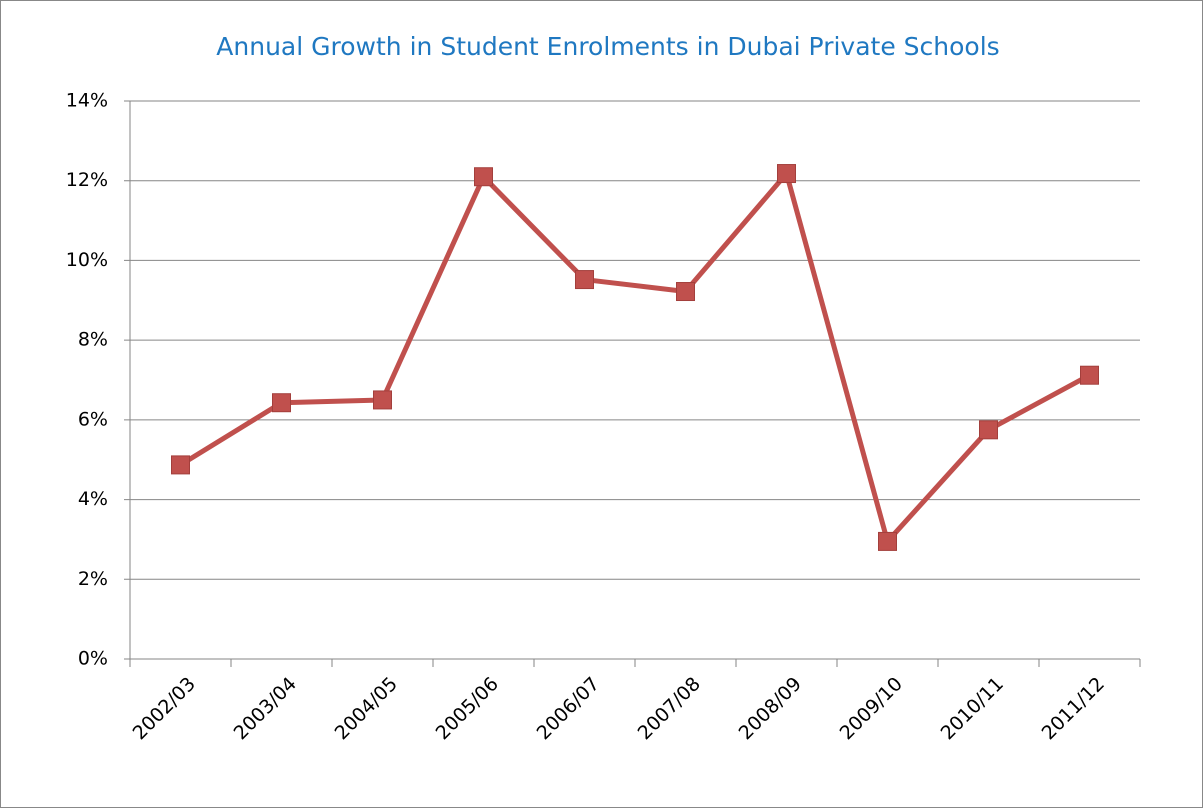 This screenshot has height=808, width=1203. I want to click on y-tick-label: 10%, so click(87, 260).